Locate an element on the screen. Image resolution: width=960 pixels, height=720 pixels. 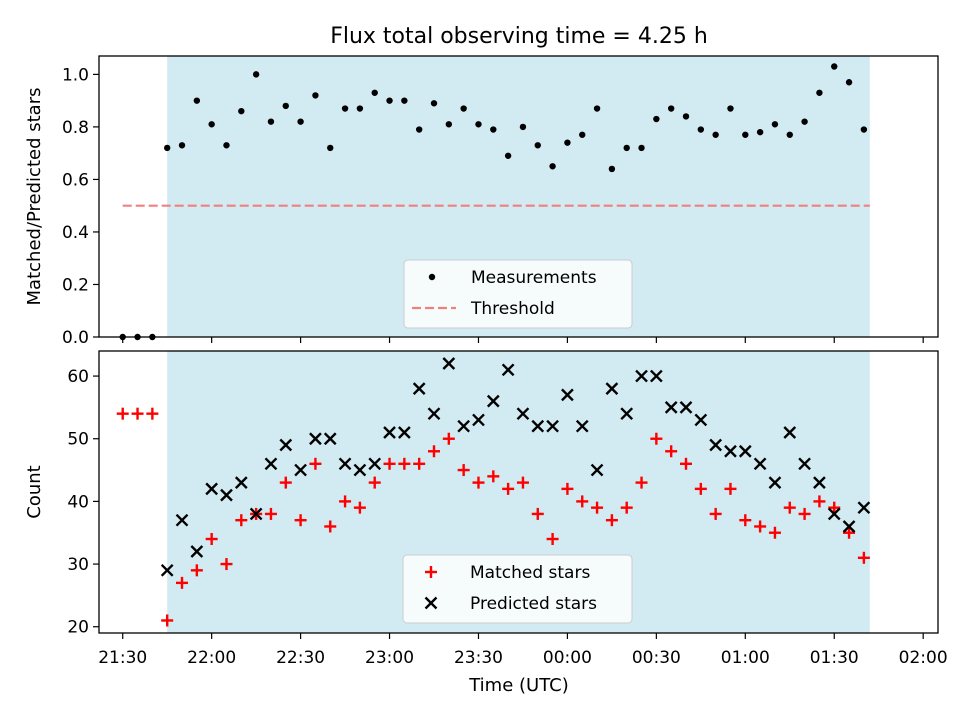
legend: Matched stars Predicted stars is located at coordinates (517, 589).